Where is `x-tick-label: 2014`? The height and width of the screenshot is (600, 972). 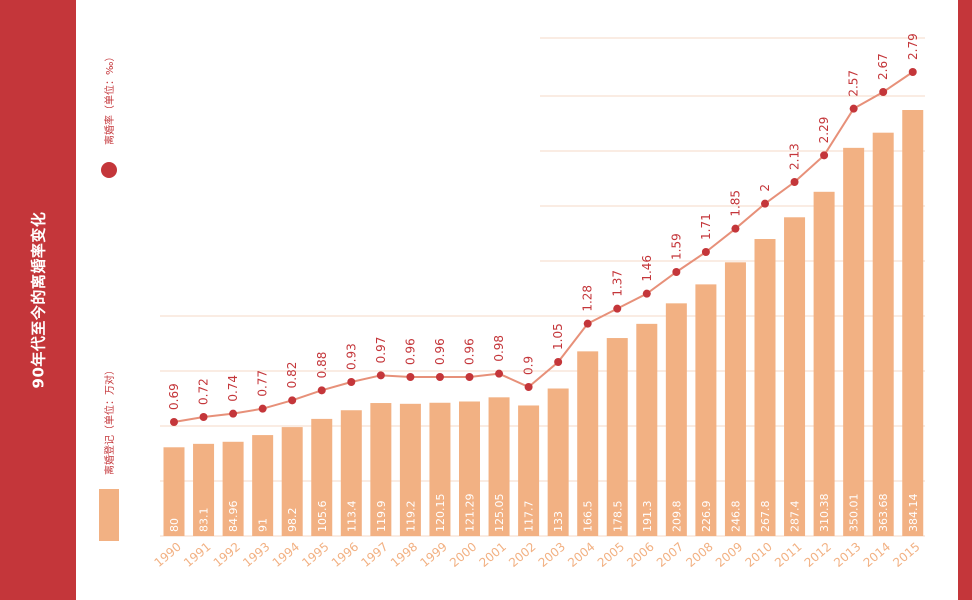 x-tick-label: 2014 is located at coordinates (877, 555).